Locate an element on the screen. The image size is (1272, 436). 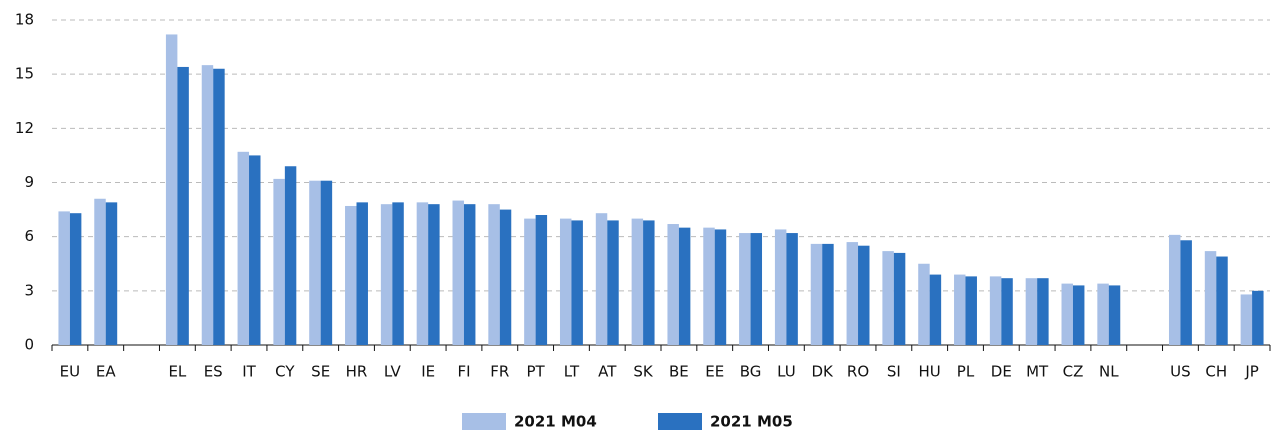
x-tick-label: SI is located at coordinates (894, 372).